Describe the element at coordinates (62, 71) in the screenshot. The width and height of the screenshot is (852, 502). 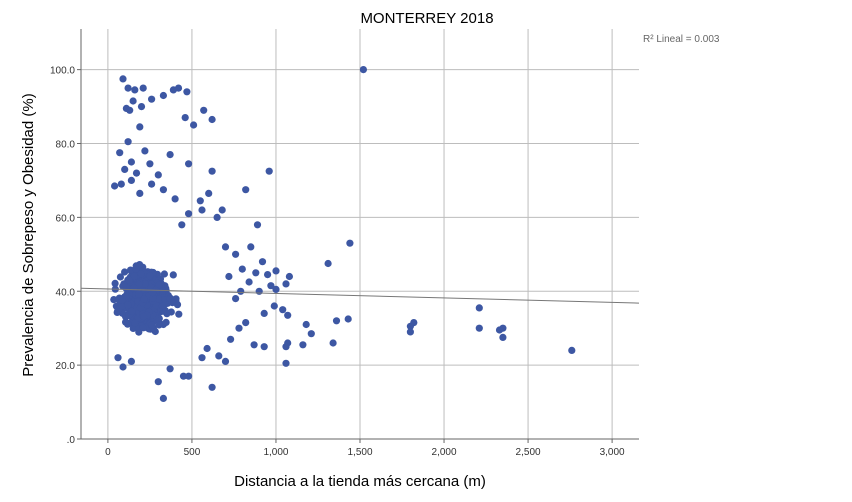
I see `y-tick-label: 100.0` at that location.